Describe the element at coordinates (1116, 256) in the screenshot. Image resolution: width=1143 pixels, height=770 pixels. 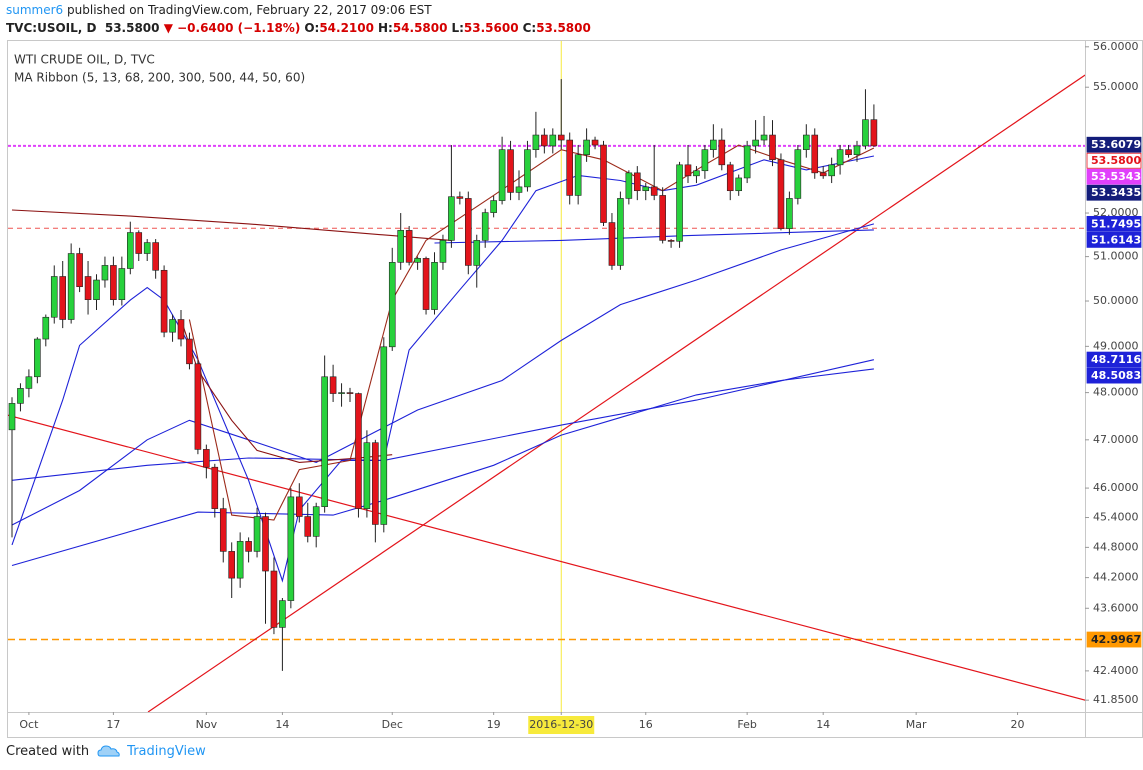
I see `y-tick-label: 51.0000` at that location.